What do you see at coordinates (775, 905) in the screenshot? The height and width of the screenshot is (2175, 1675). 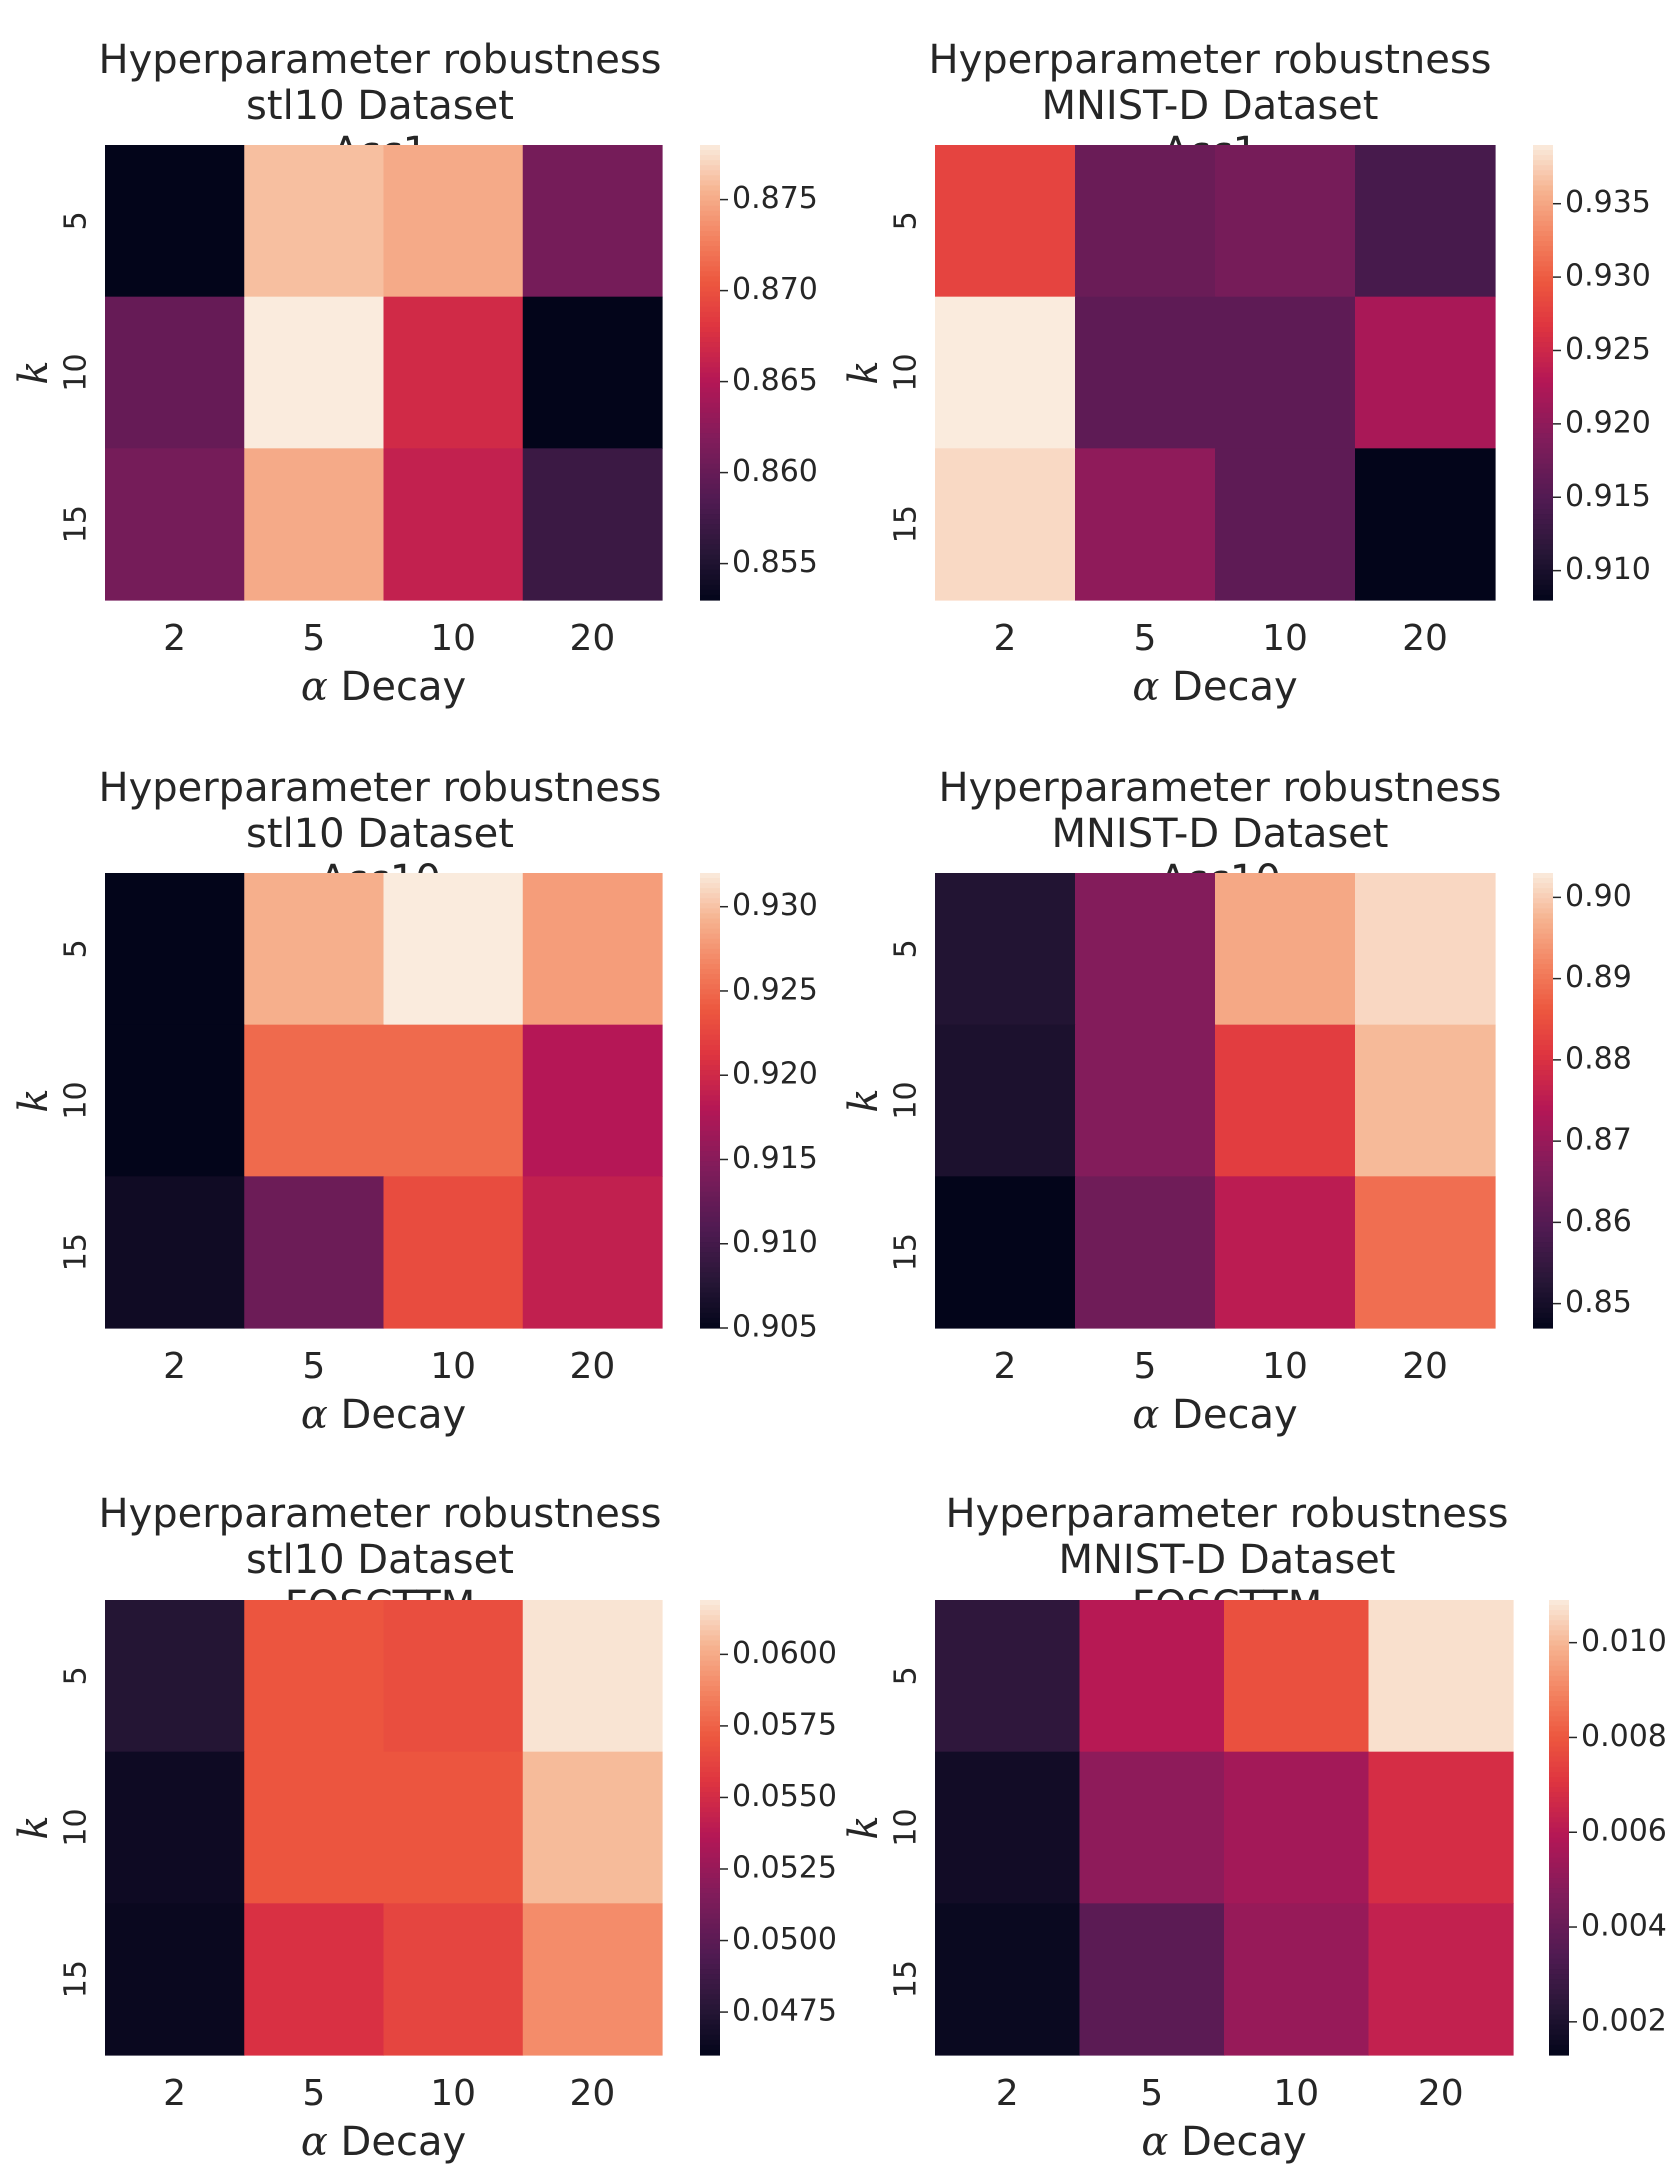 I see `colorbar-tick-label: 0.930` at bounding box center [775, 905].